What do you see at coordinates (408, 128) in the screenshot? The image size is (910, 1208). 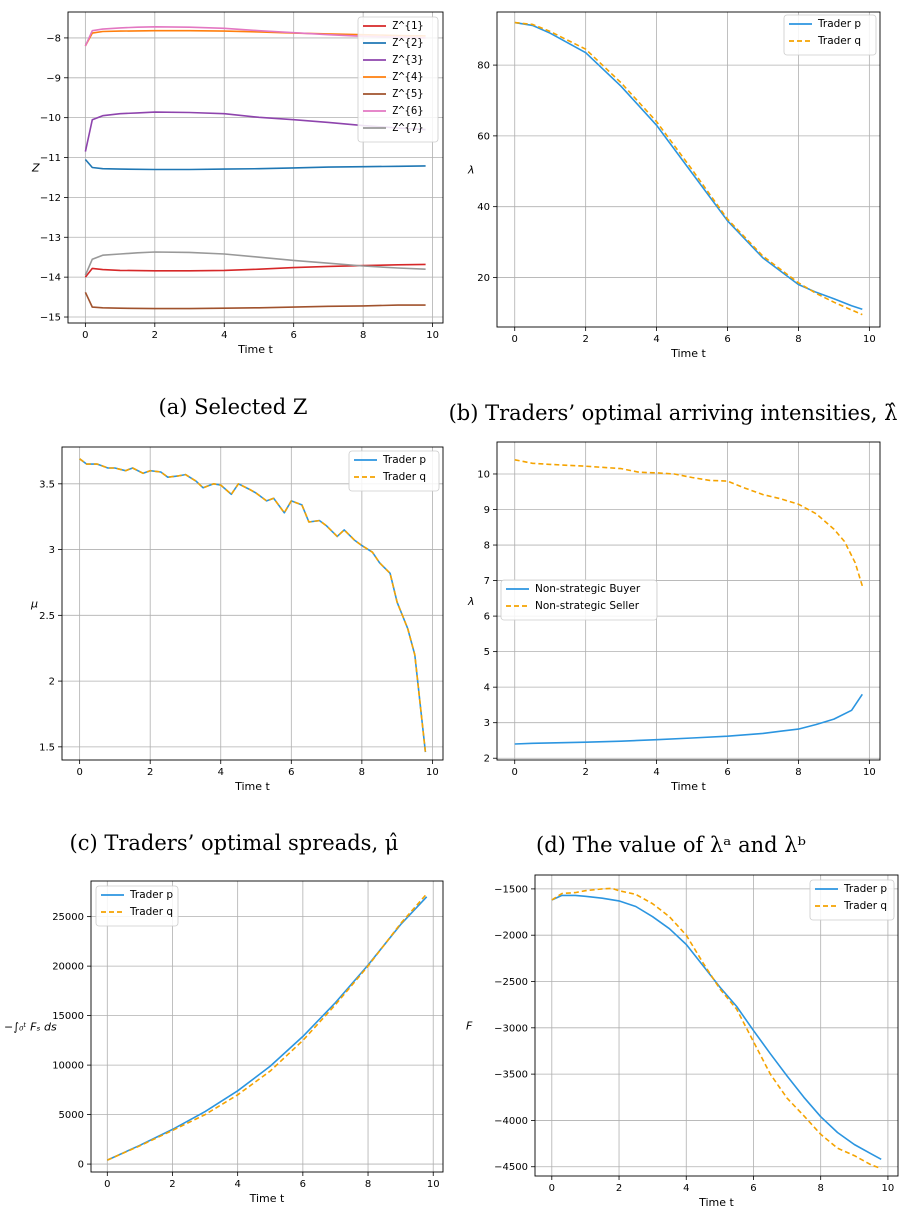 I see `legend-label: Z^{7}` at bounding box center [408, 128].